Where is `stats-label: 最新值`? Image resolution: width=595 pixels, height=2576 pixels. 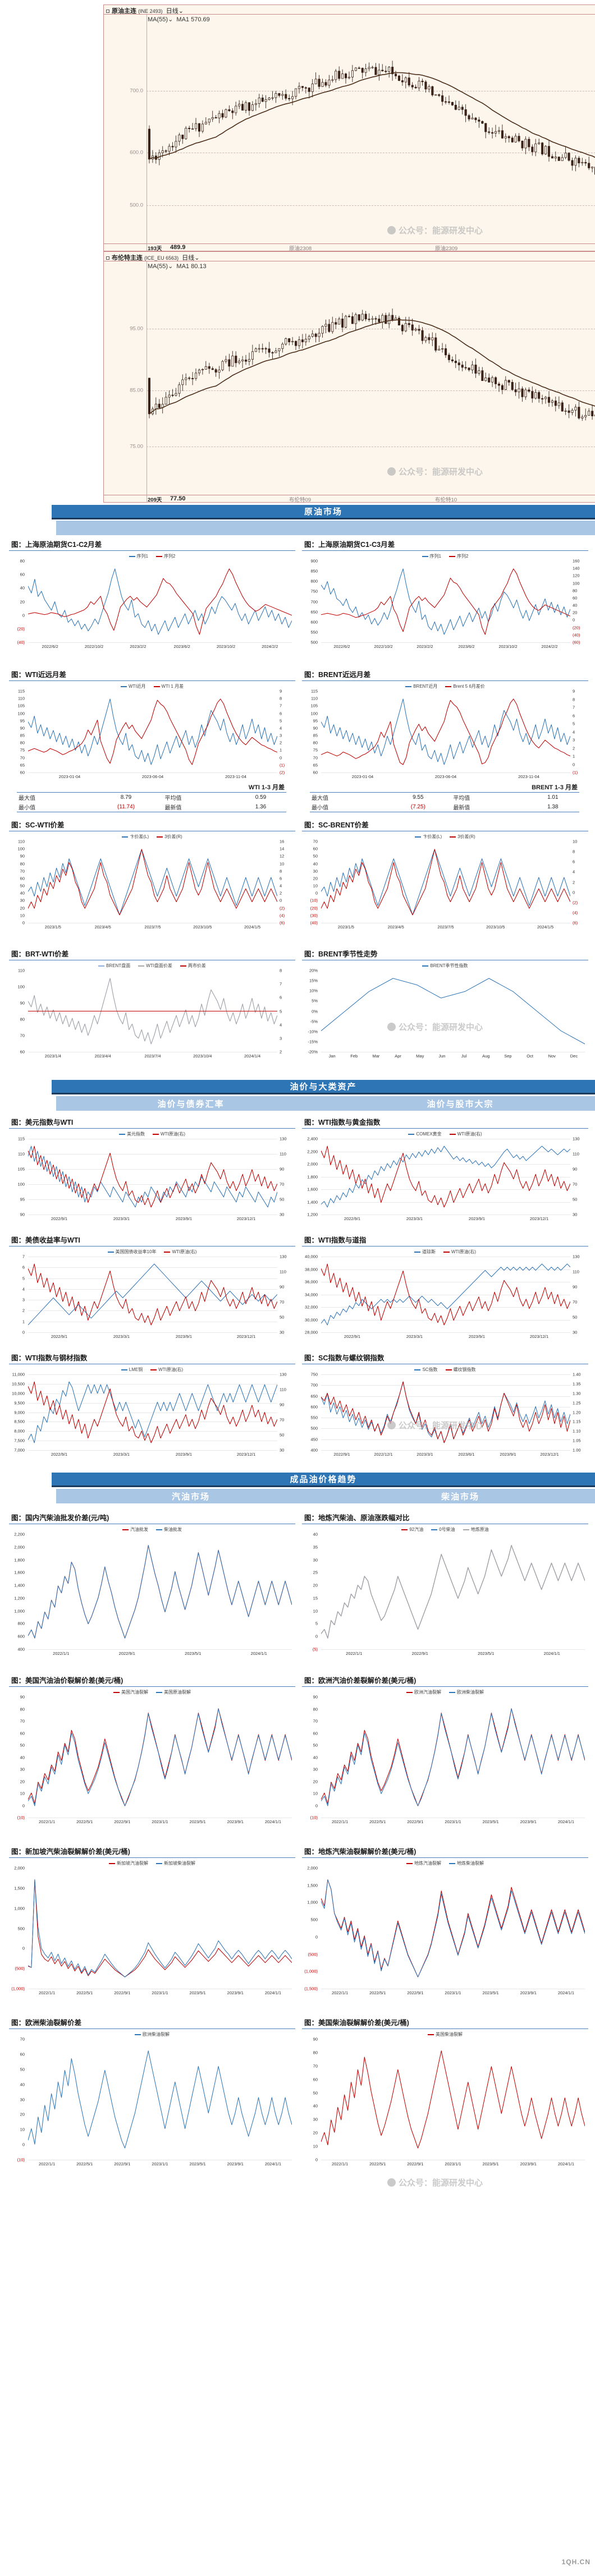 stats-label: 最新值 is located at coordinates (489, 807).